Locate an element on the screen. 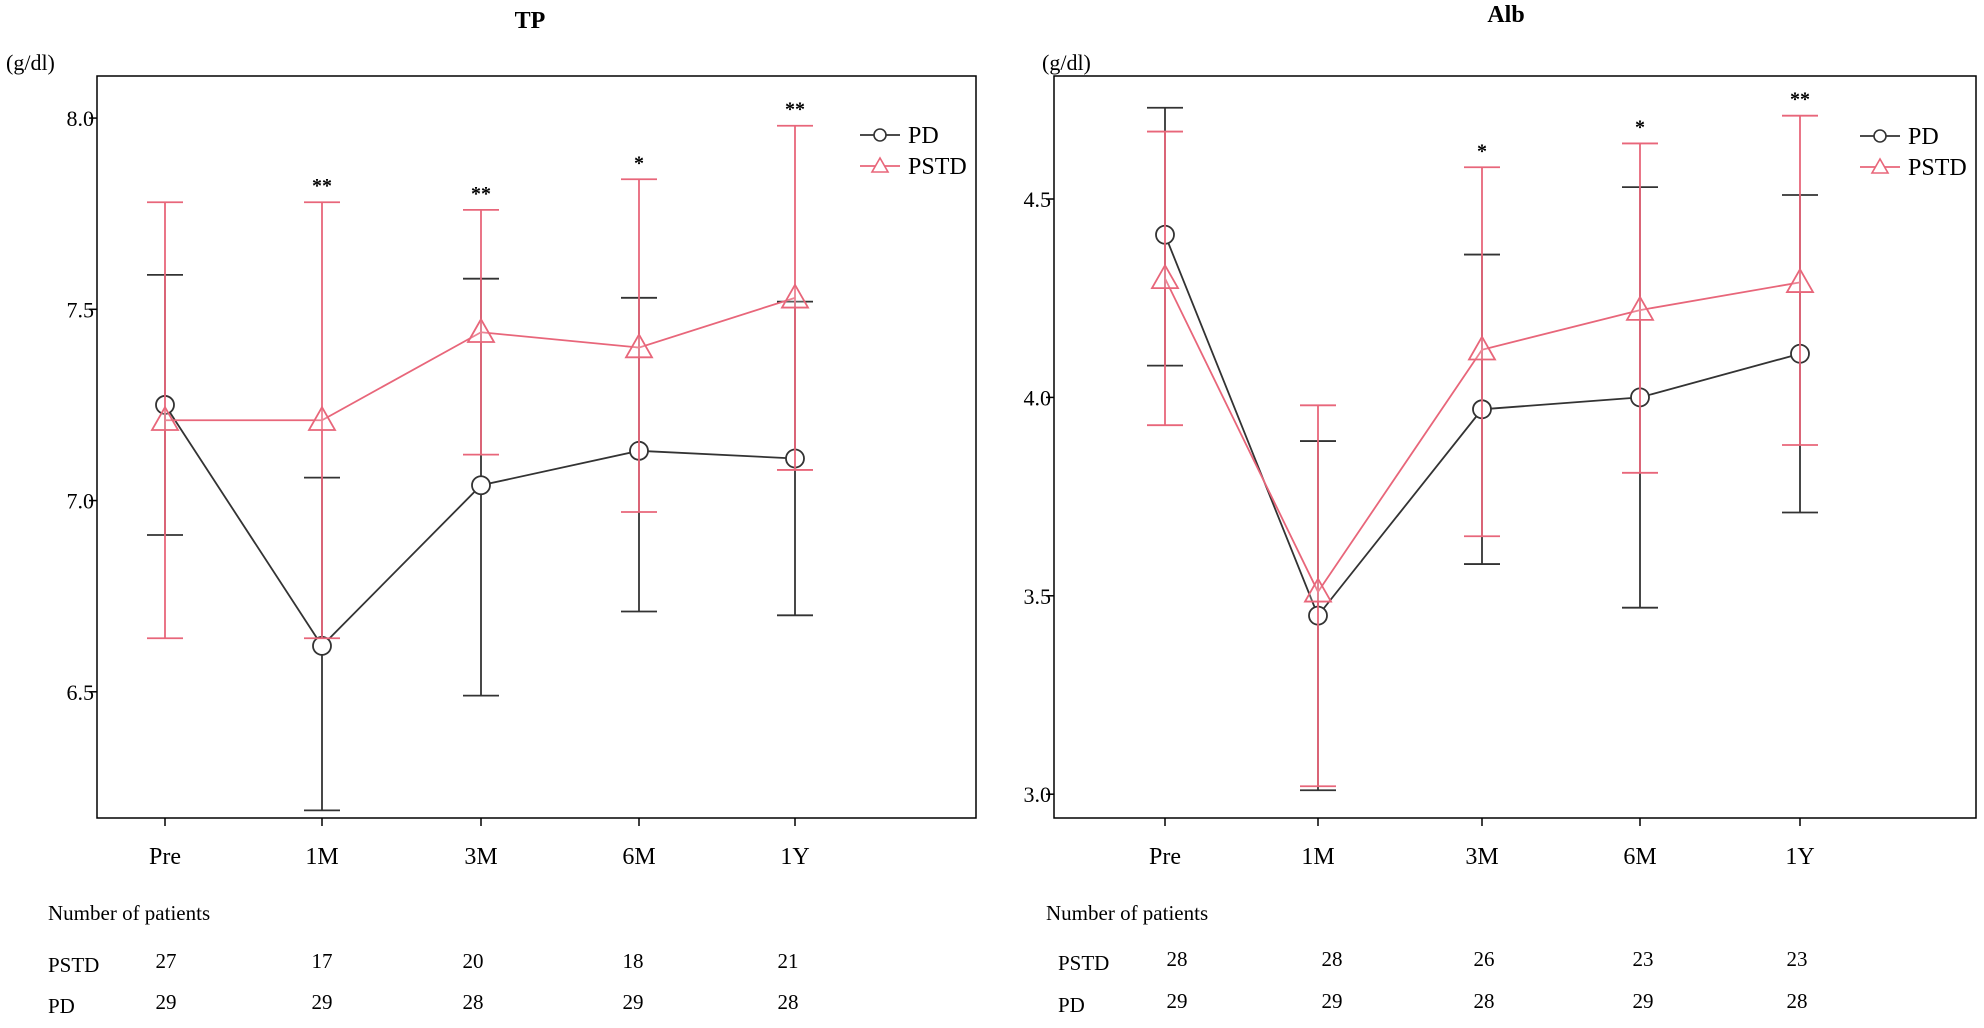  patients-count: 26 is located at coordinates (1484, 959).